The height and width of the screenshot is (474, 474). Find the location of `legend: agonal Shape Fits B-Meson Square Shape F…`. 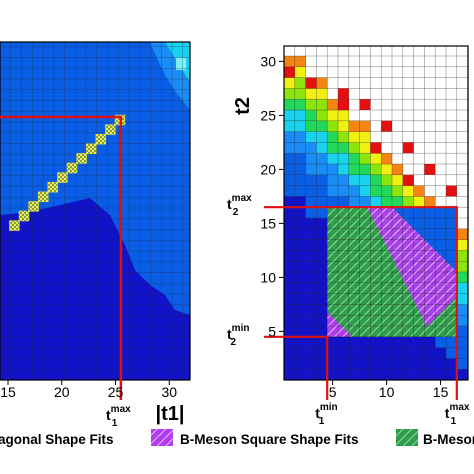

legend: agonal Shape Fits B-Meson Square Shape F… is located at coordinates (237, 438).